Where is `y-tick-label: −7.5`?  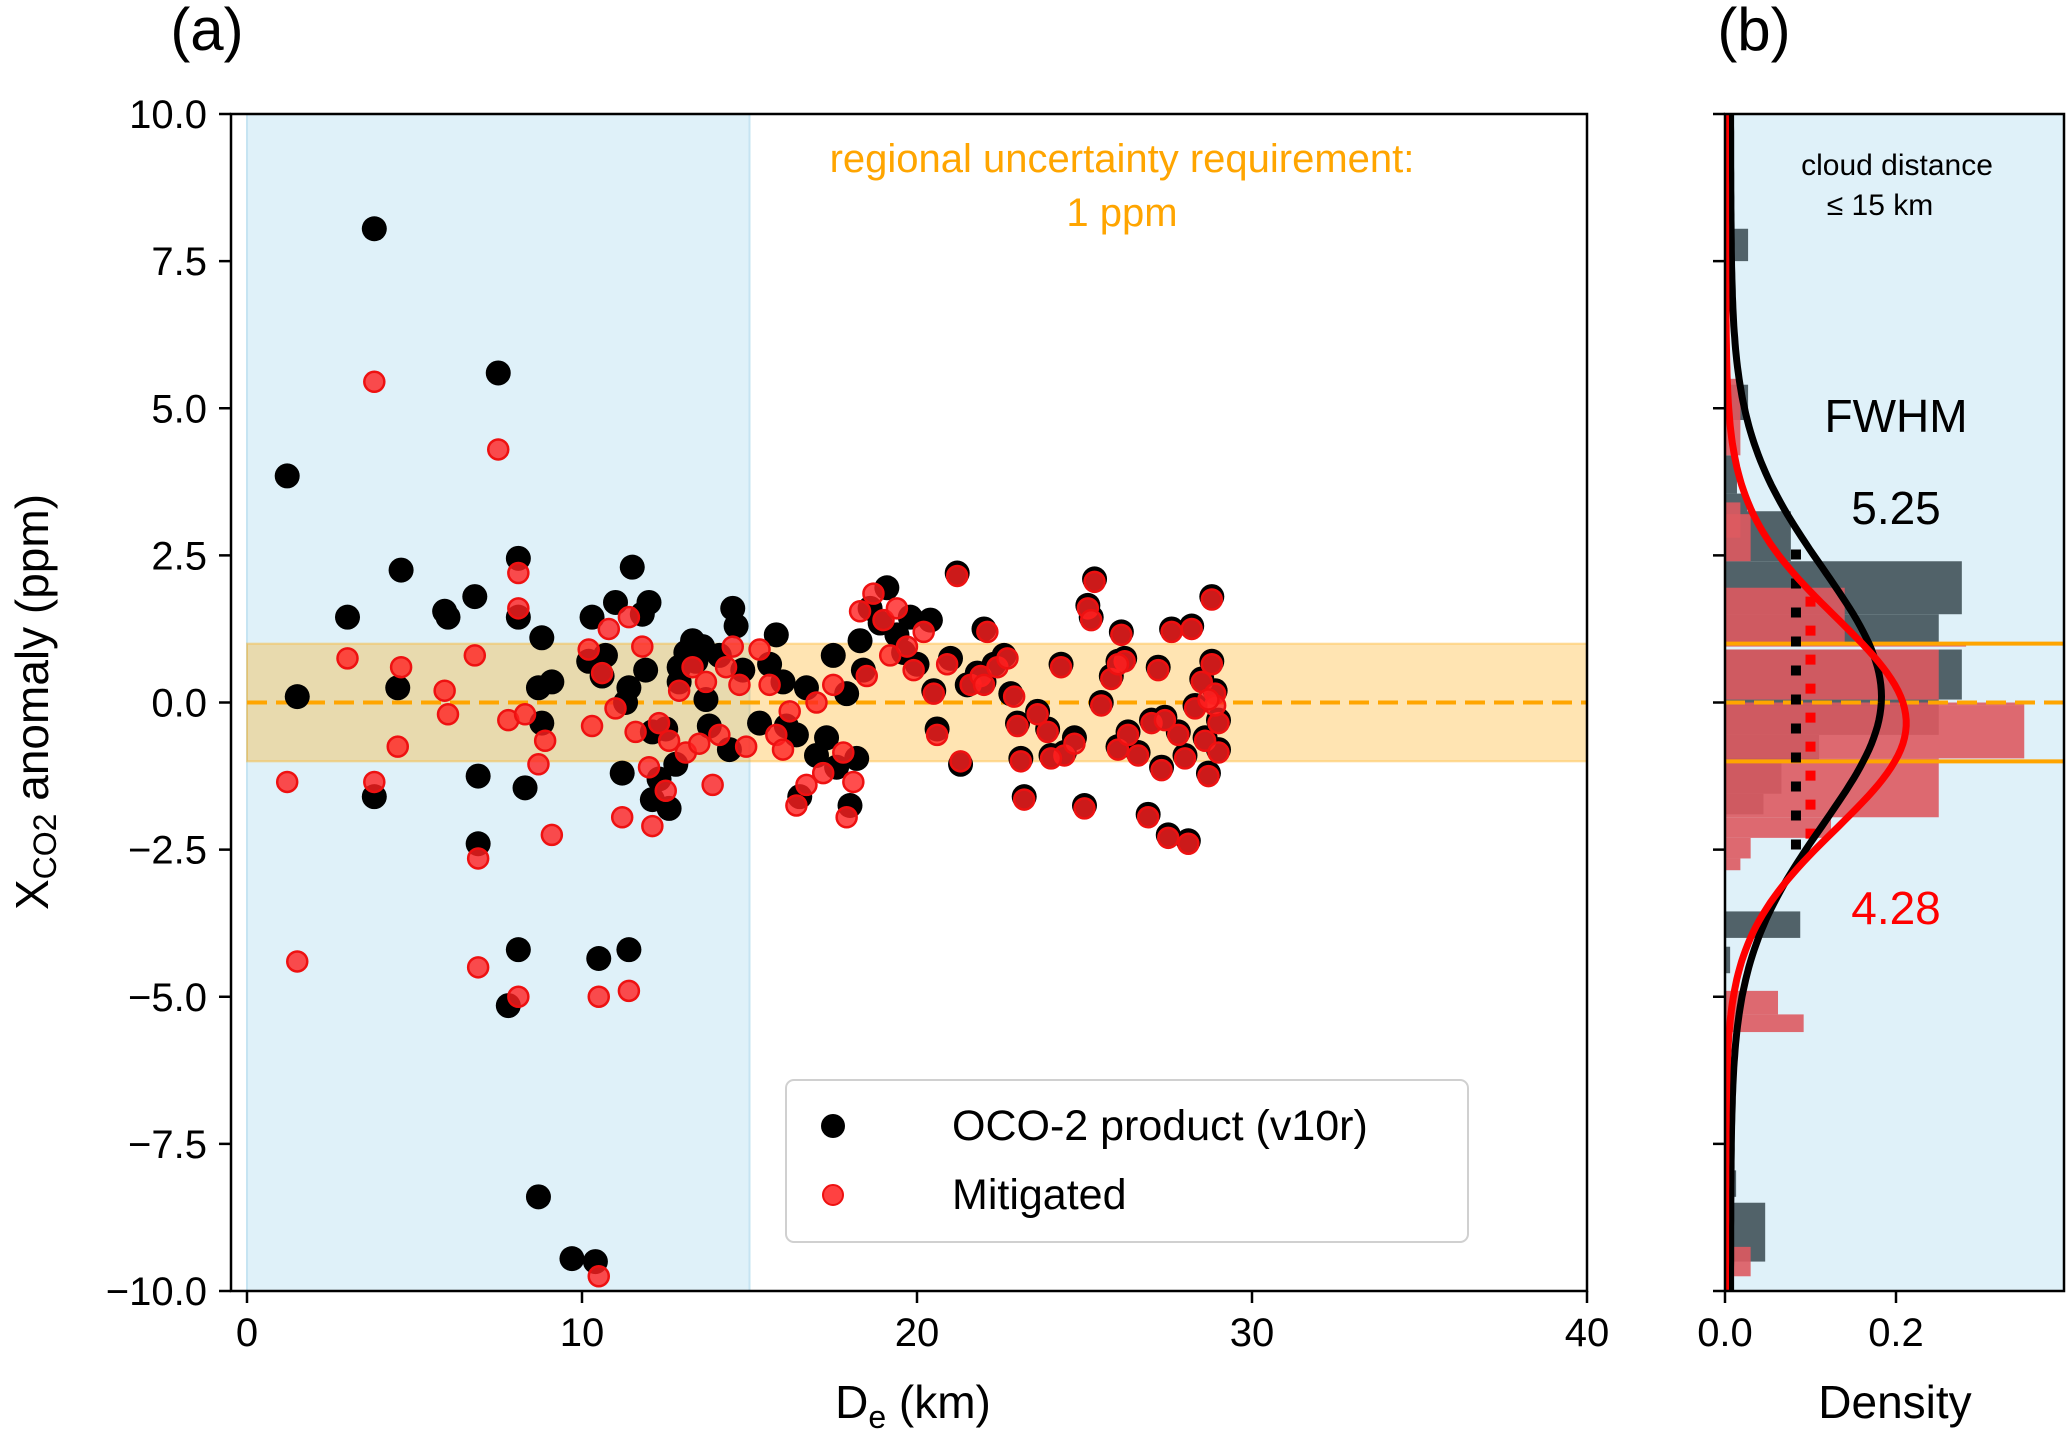 y-tick-label: −7.5 is located at coordinates (167, 1145).